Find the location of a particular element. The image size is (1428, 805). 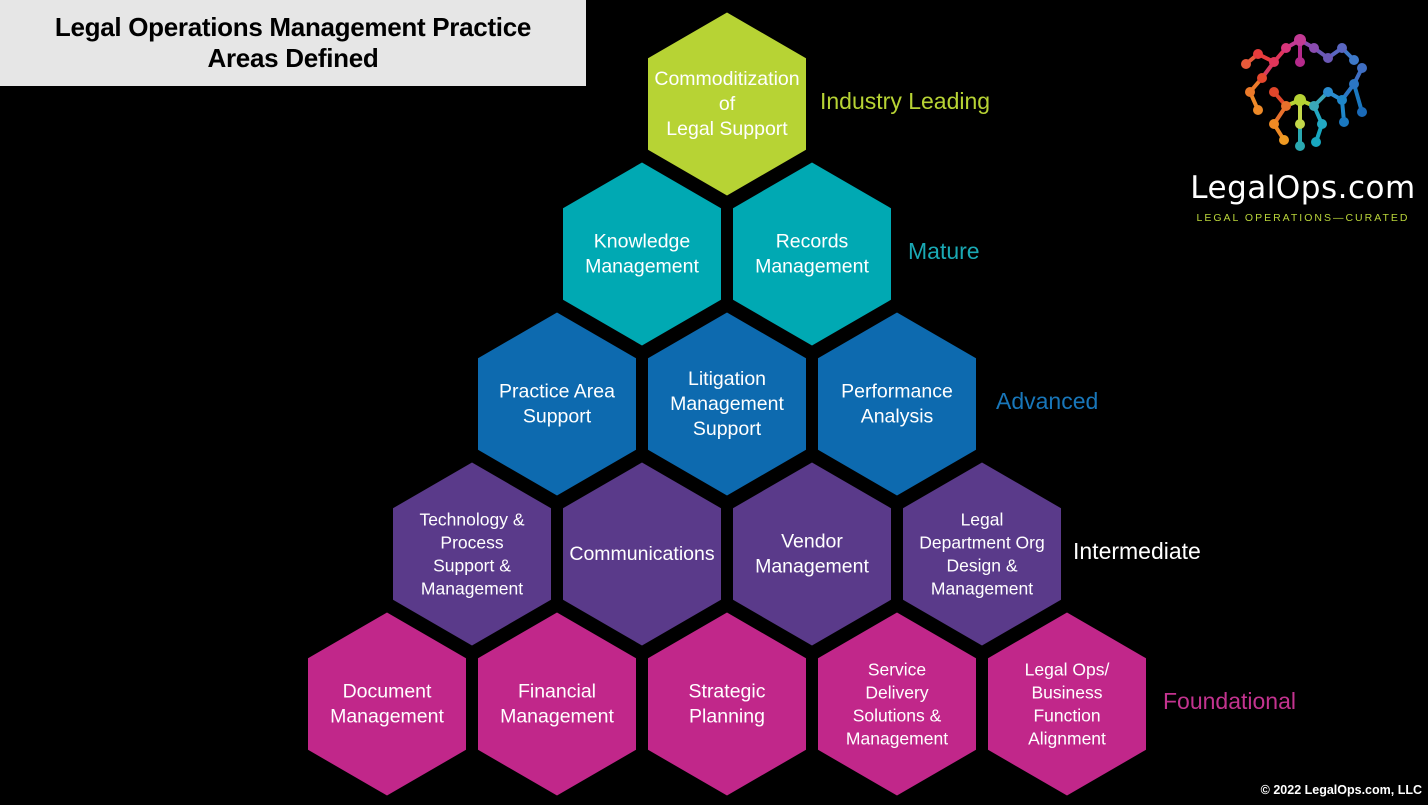

hex-label-line: Solutions & is located at coordinates (897, 716).